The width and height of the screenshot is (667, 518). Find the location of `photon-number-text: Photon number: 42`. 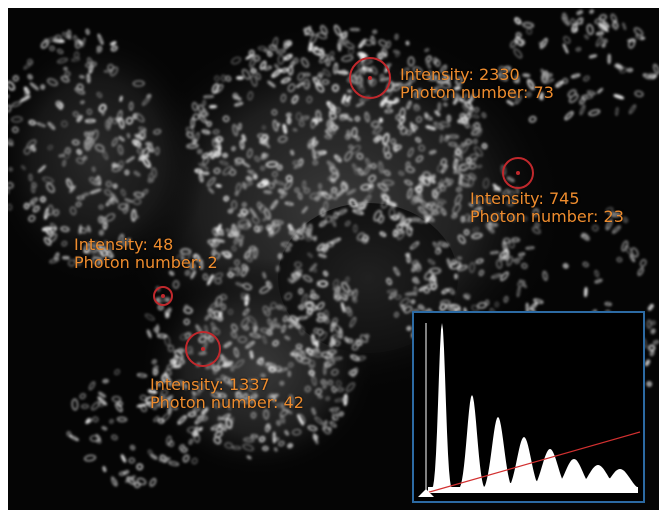

photon-number-text: Photon number: 42 is located at coordinates (227, 402).